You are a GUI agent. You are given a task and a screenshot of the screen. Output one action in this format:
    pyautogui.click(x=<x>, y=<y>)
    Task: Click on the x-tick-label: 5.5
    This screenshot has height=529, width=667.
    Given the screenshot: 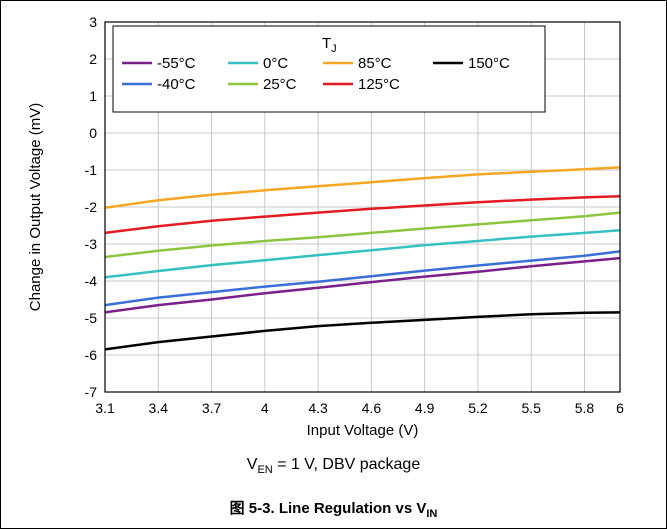 What is the action you would take?
    pyautogui.click(x=531, y=408)
    